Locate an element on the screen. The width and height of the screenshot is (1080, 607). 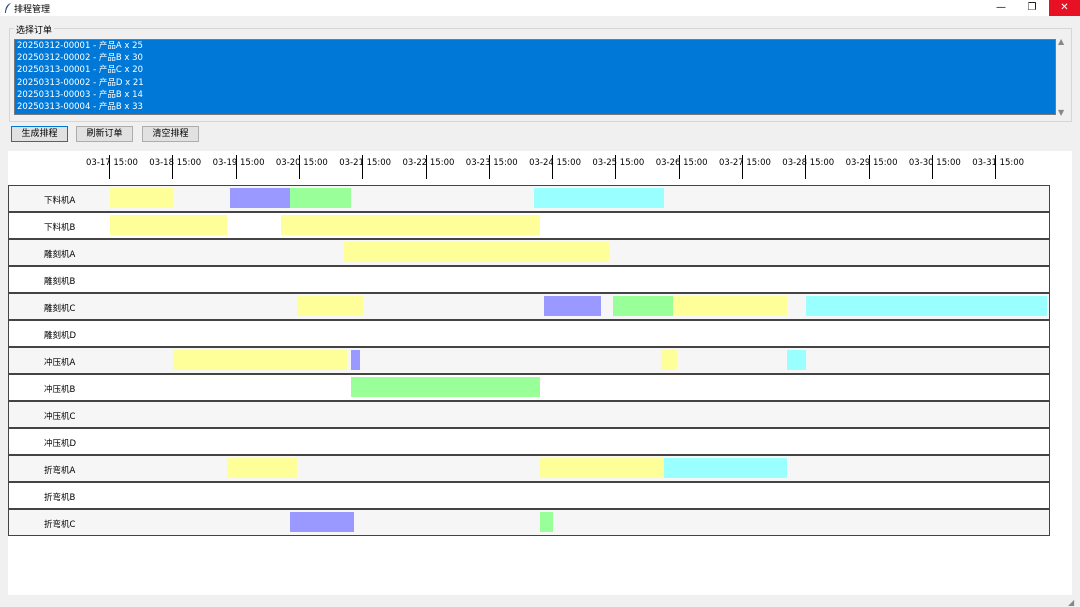
machine-row: 折弯机C is located at coordinates (529, 522).